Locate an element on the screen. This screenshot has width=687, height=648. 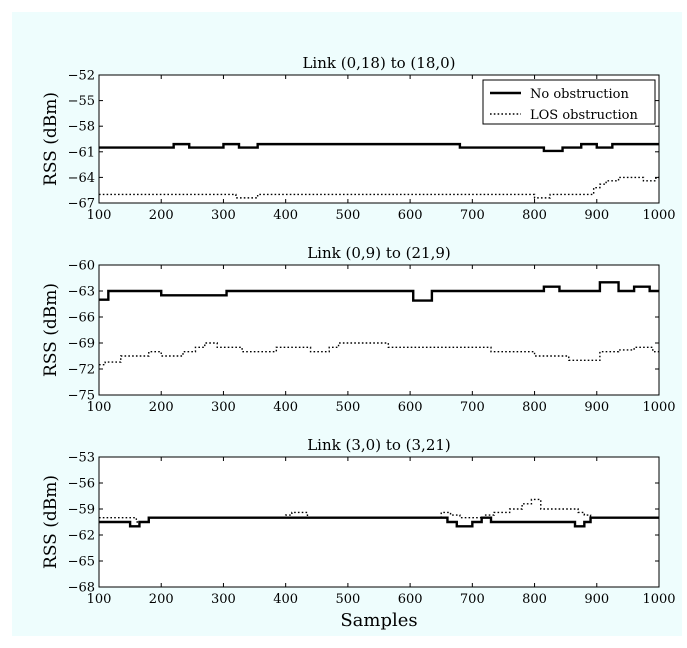
y-tick-label: −65 is located at coordinates (81, 562).